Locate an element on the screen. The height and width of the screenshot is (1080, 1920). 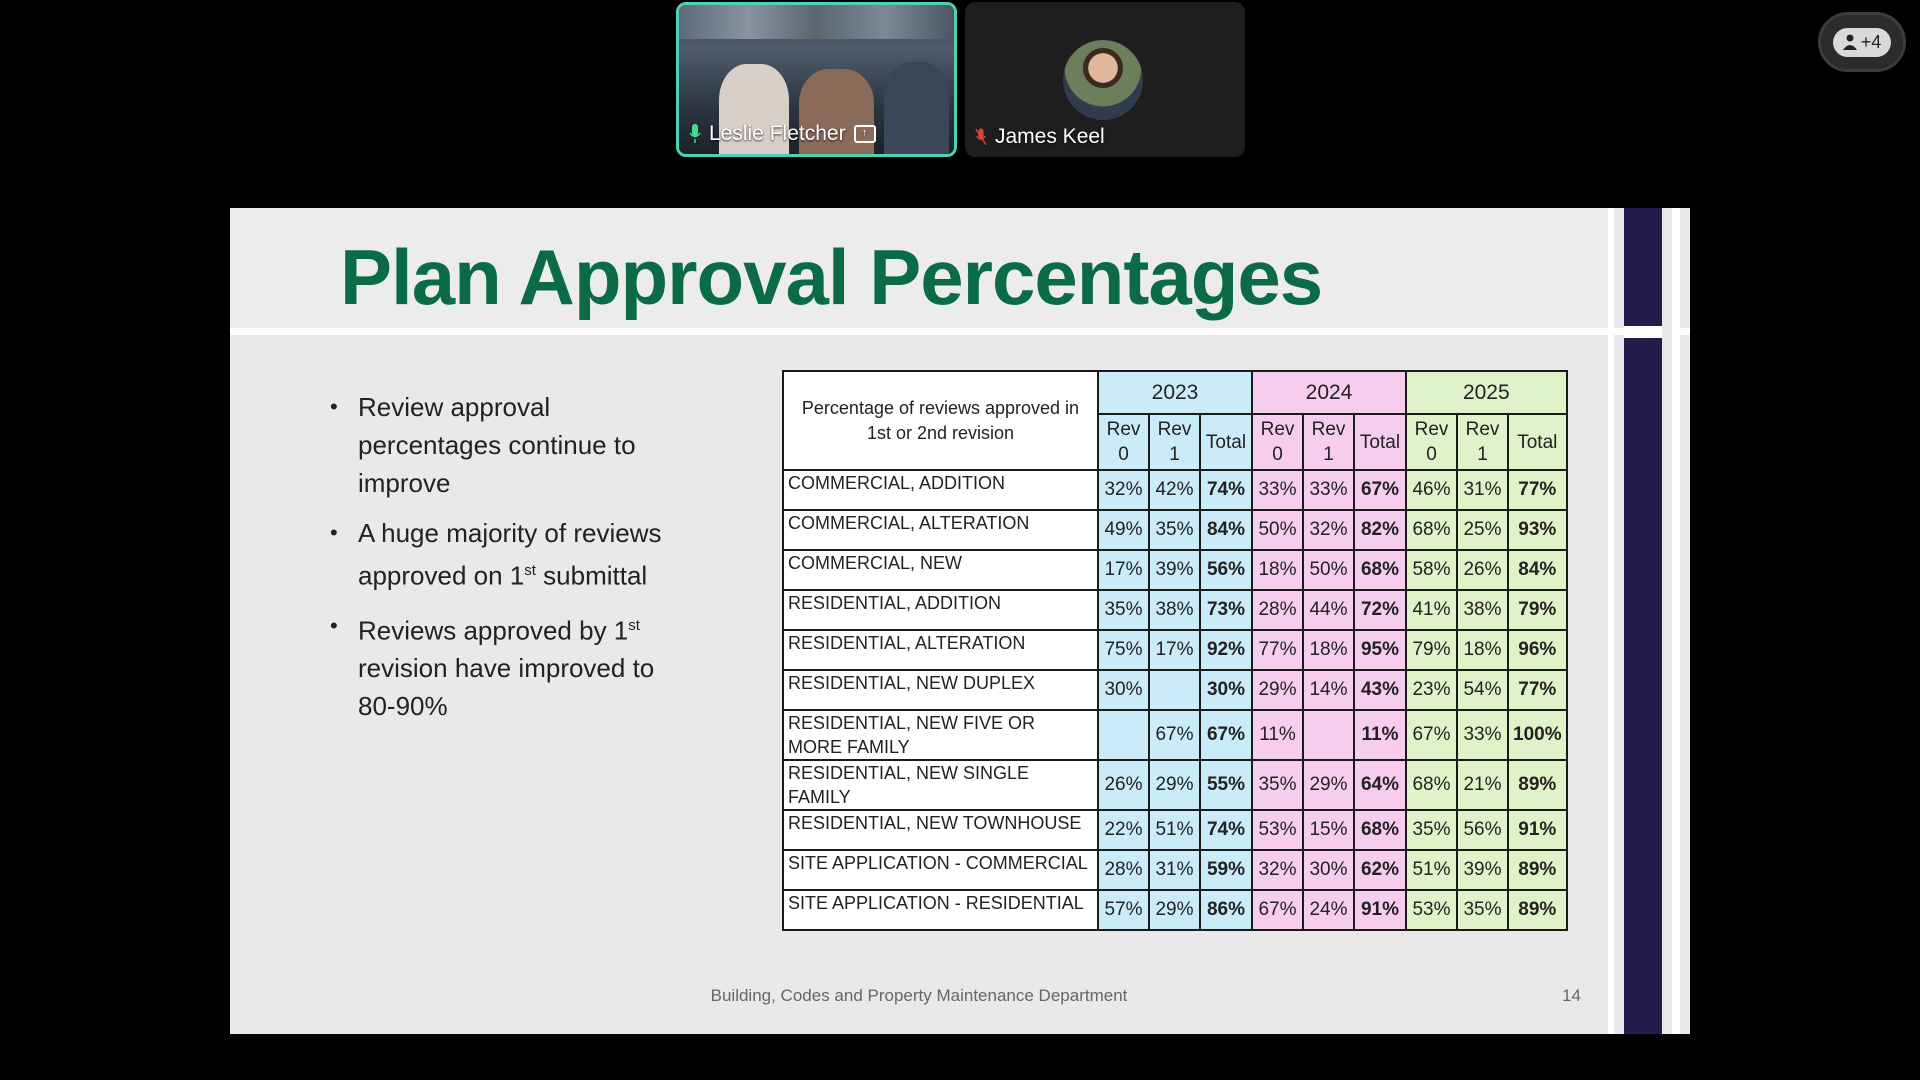
participant-tile-active: Leslie Fletcher ↑ is located at coordinates (816, 79).